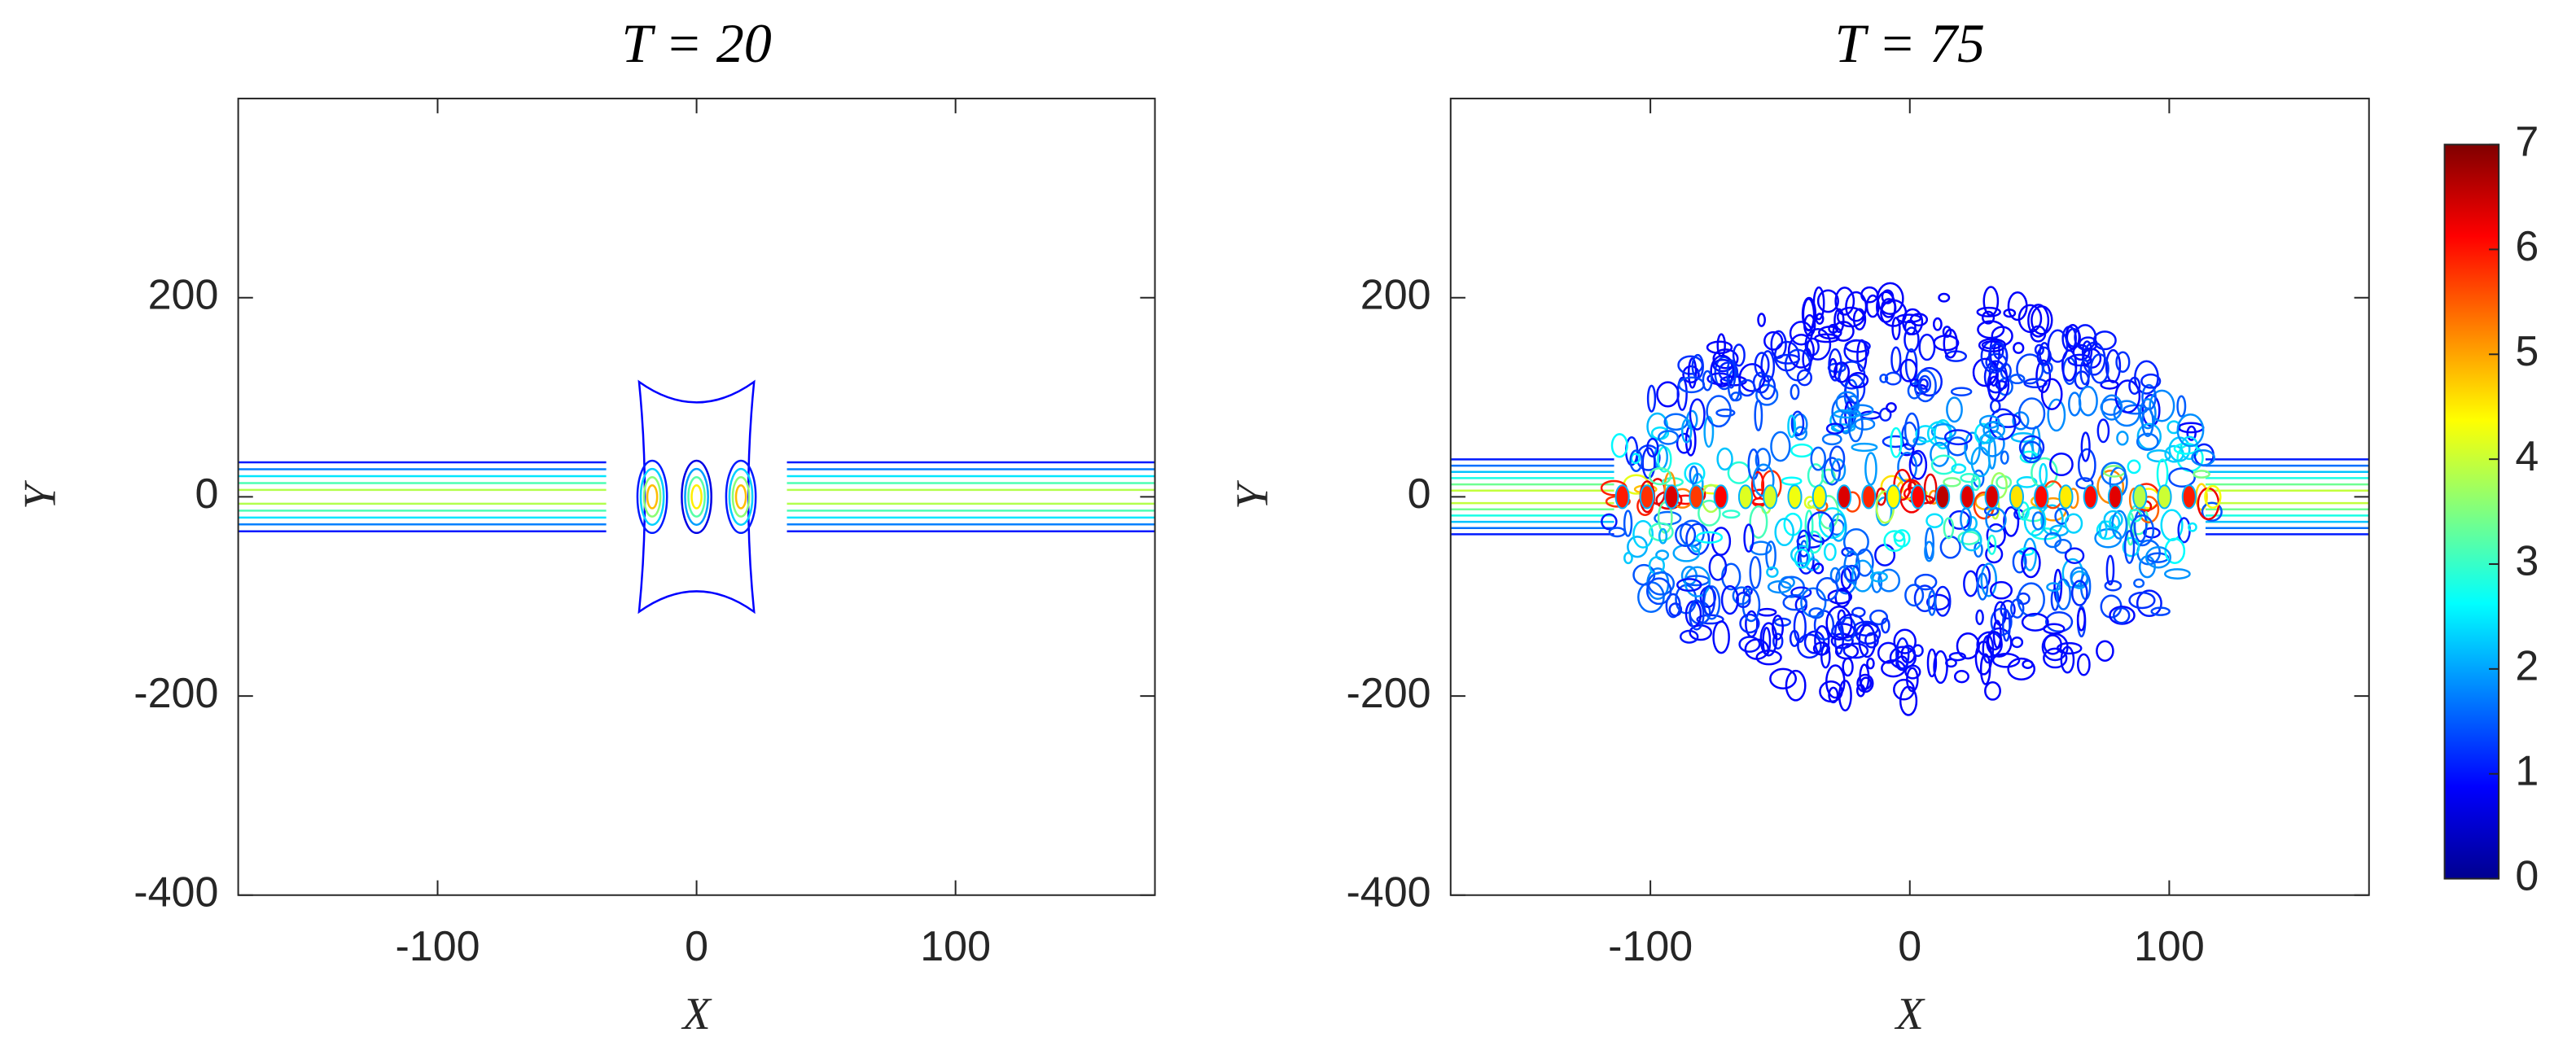 Image resolution: width=2576 pixels, height=1050 pixels. I want to click on colorbar-tick-label: 1, so click(2527, 770).